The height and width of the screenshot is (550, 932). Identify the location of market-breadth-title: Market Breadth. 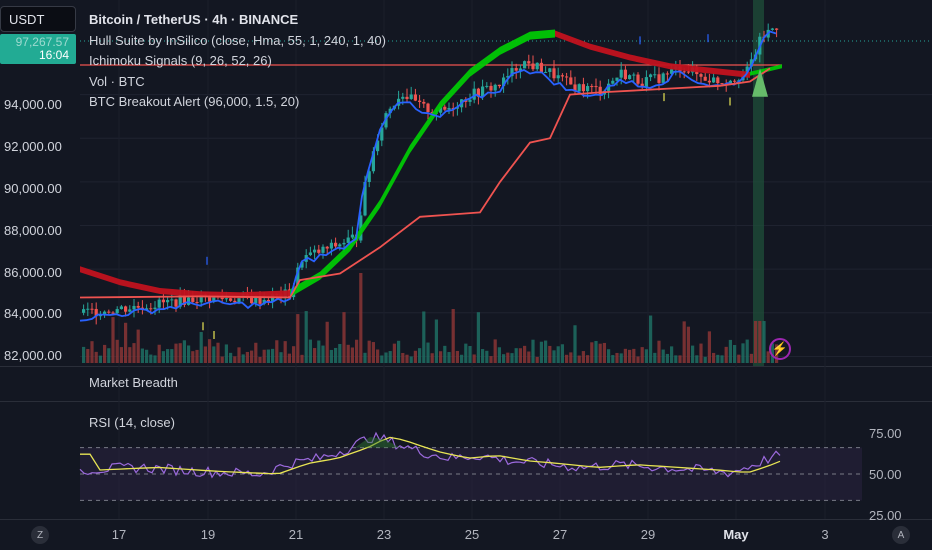
(133, 382).